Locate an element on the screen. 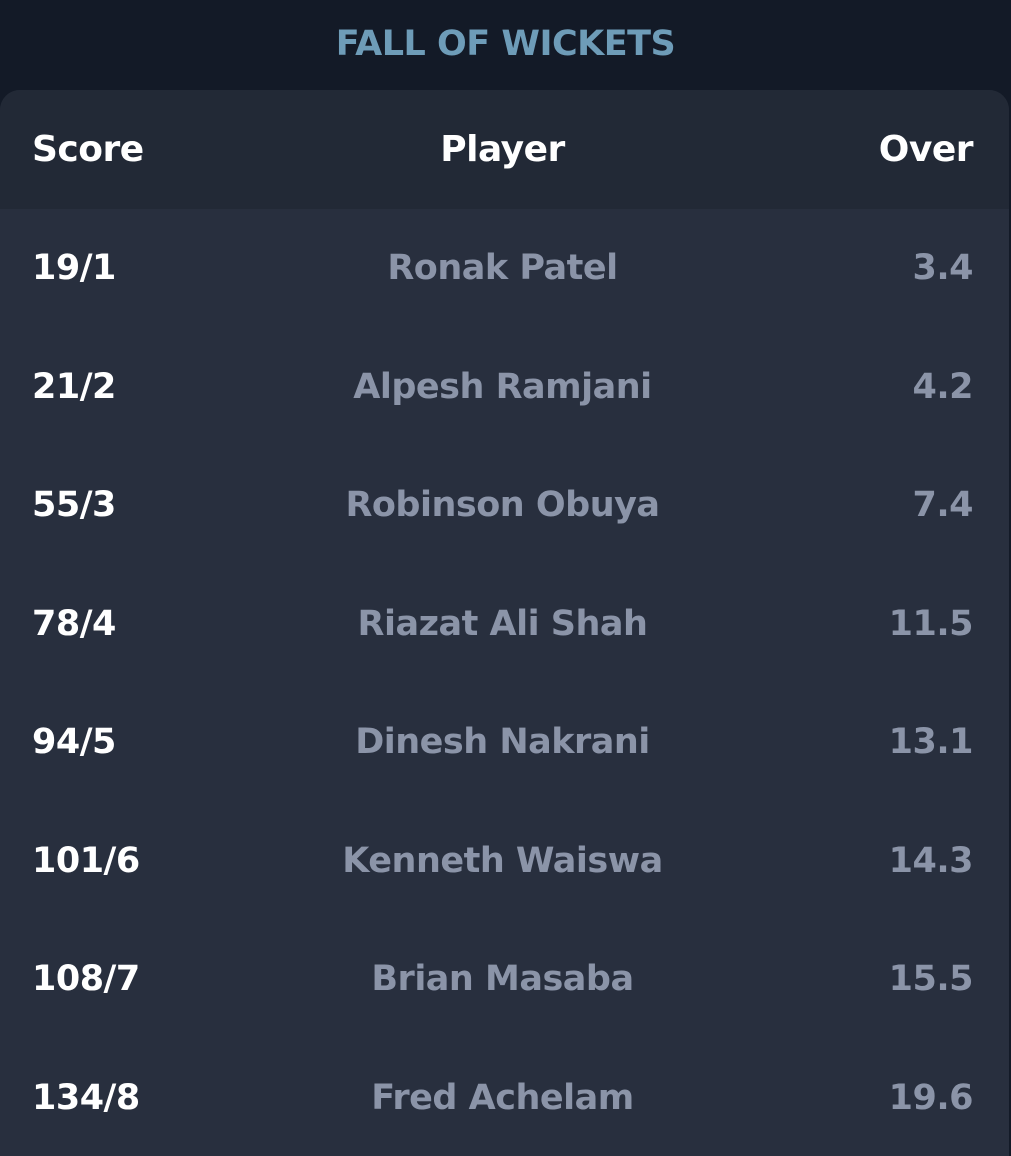 The height and width of the screenshot is (1156, 1011). table-header: Score Player Over is located at coordinates (504, 149).